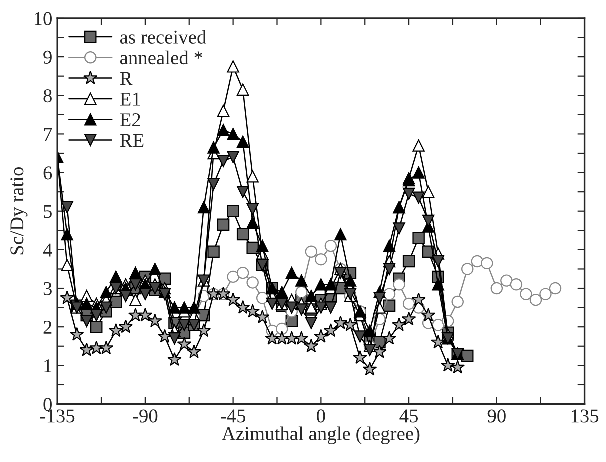  Describe the element at coordinates (57, 416) in the screenshot. I see `x-tick-label: -135` at that location.